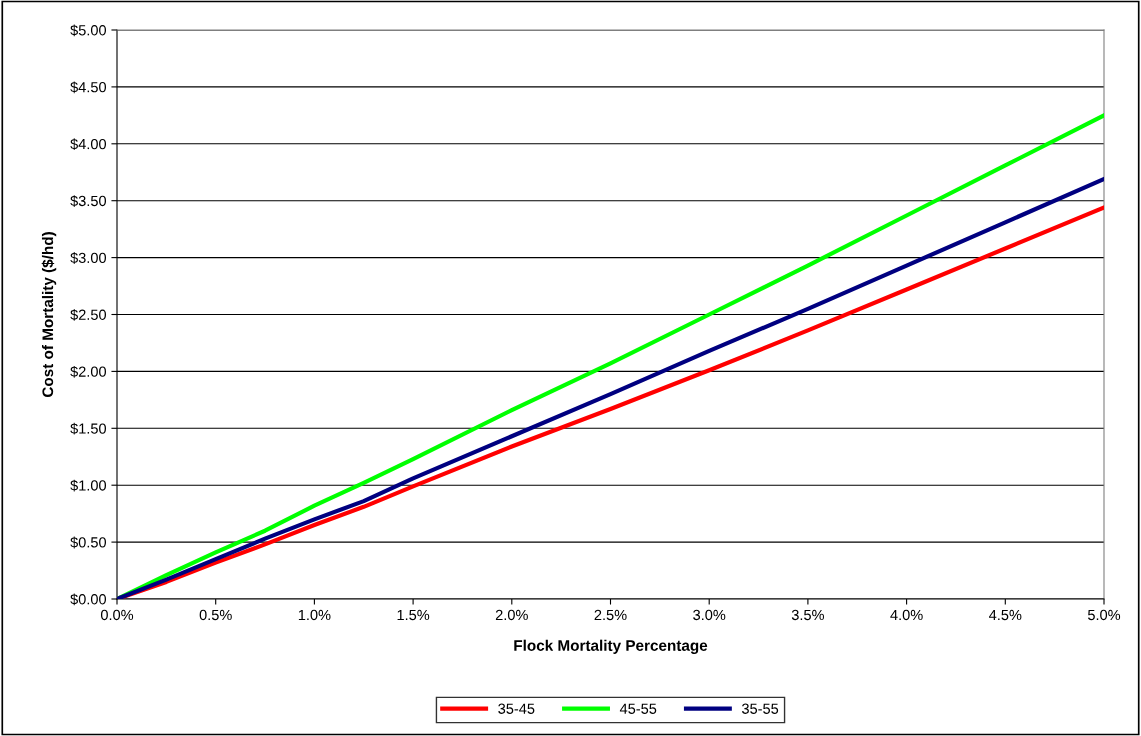  I want to click on legend-label: 35-55, so click(760, 708).